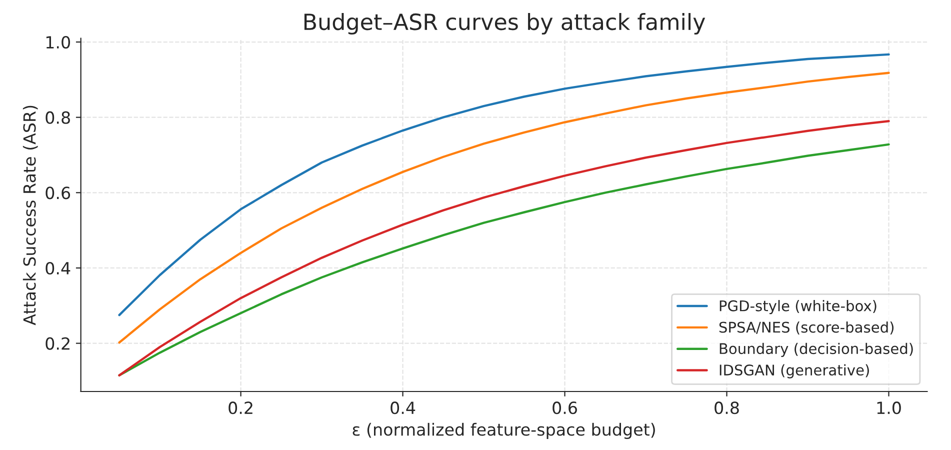 Image resolution: width=951 pixels, height=450 pixels. What do you see at coordinates (58, 193) in the screenshot?
I see `y-tick-label: 0.6` at bounding box center [58, 193].